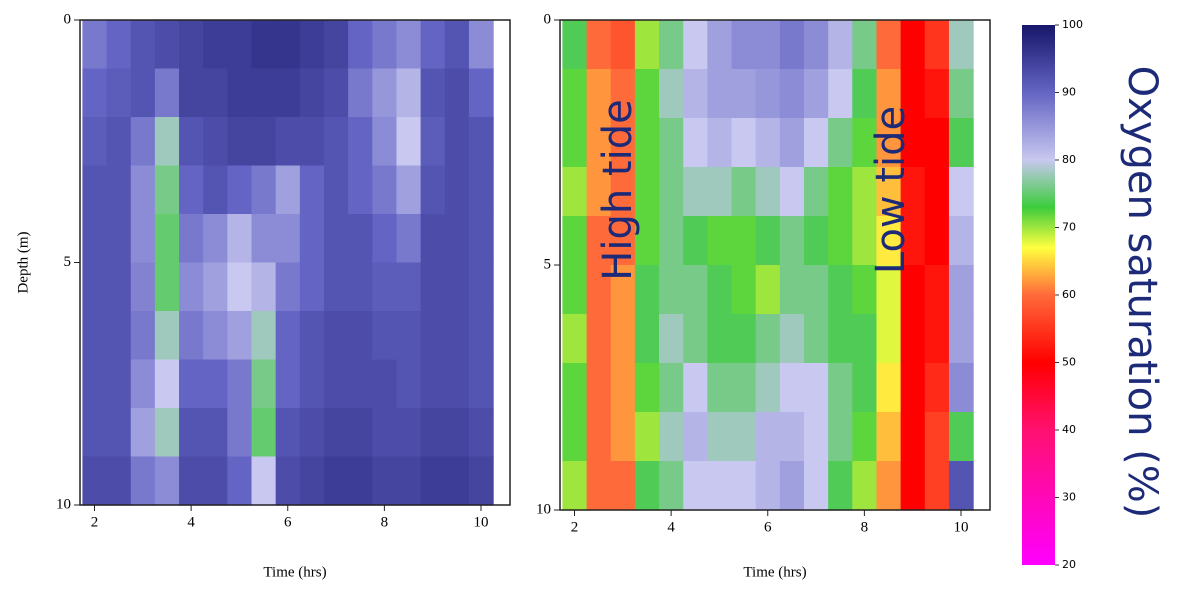  I want to click on x-tick-label: 4, so click(671, 527).